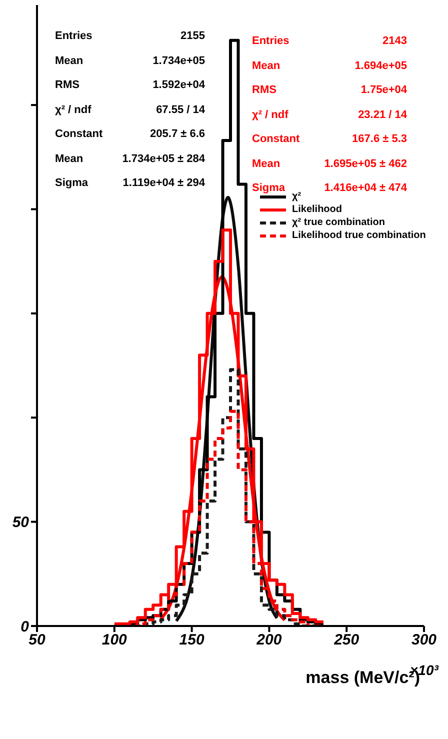 The image size is (448, 739). Describe the element at coordinates (163, 184) in the screenshot. I see `annotation: 1.119e+04 ± 294` at that location.